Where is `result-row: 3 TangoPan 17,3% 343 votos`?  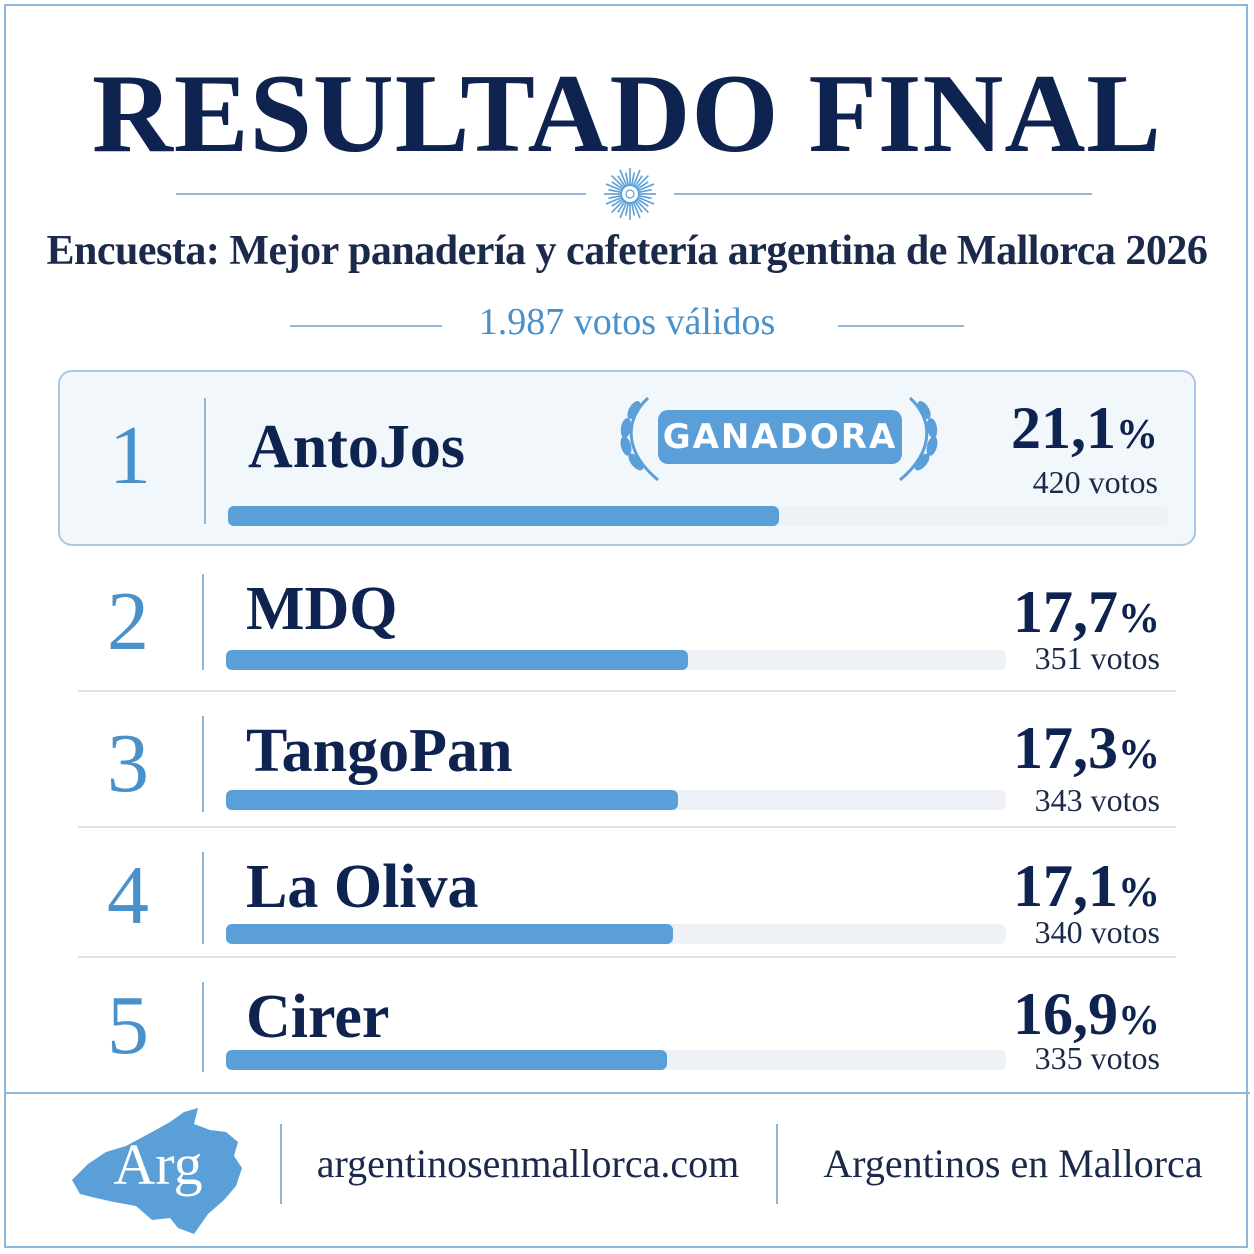 result-row: 3 TangoPan 17,3% 343 votos is located at coordinates (627, 766).